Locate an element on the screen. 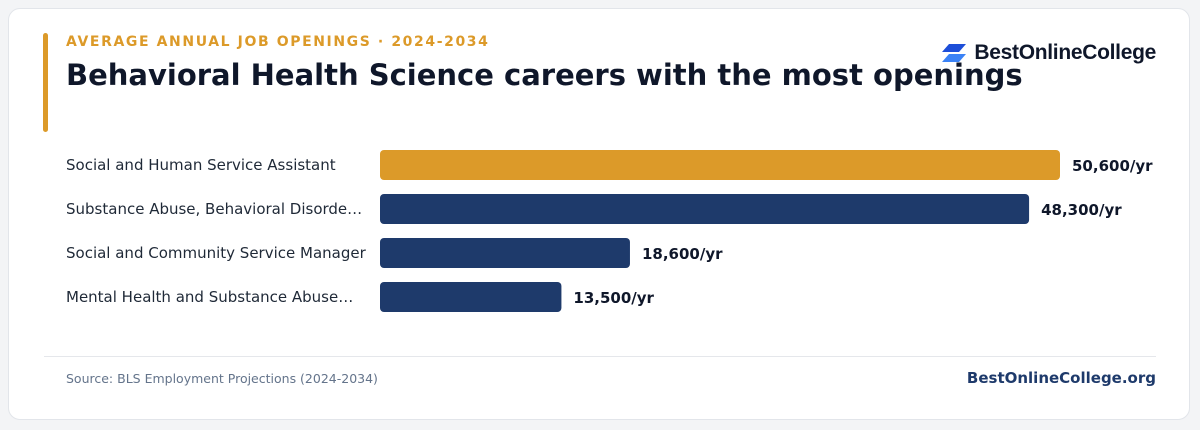  logo-text: BestOnlineCollege is located at coordinates (1065, 52).